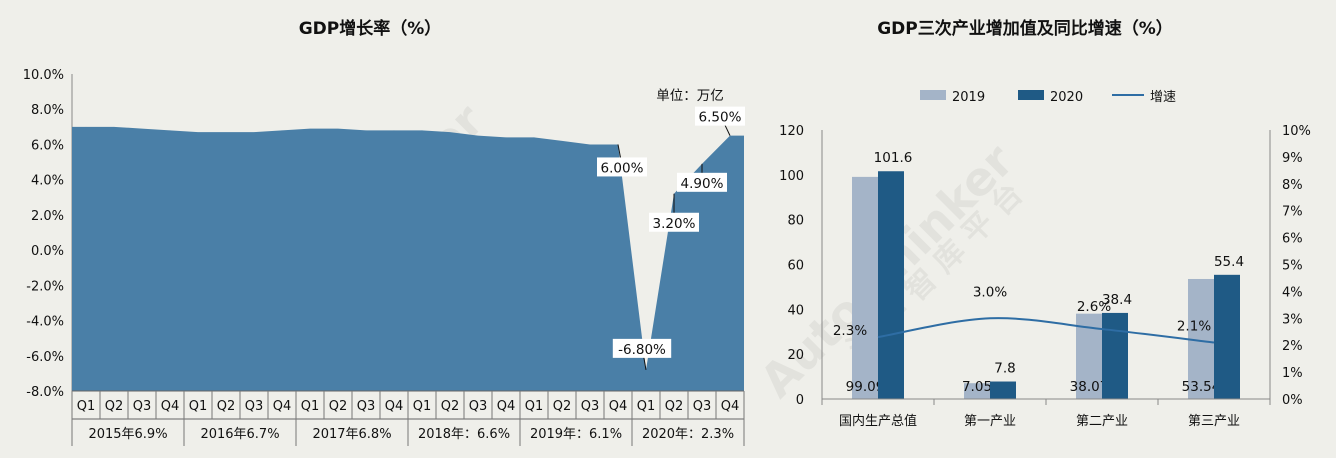 The width and height of the screenshot is (1336, 458). I want to click on right-category-label: 第一产业, so click(990, 421).